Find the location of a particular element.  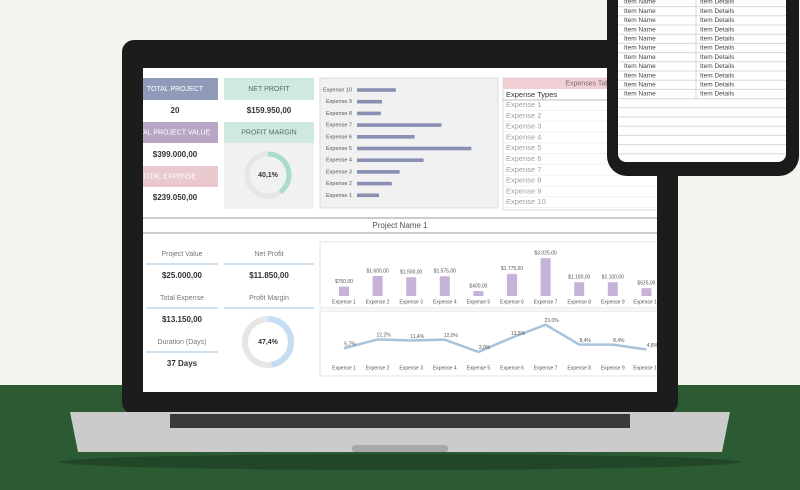

table-cell: Expense 4 is located at coordinates (523, 136).